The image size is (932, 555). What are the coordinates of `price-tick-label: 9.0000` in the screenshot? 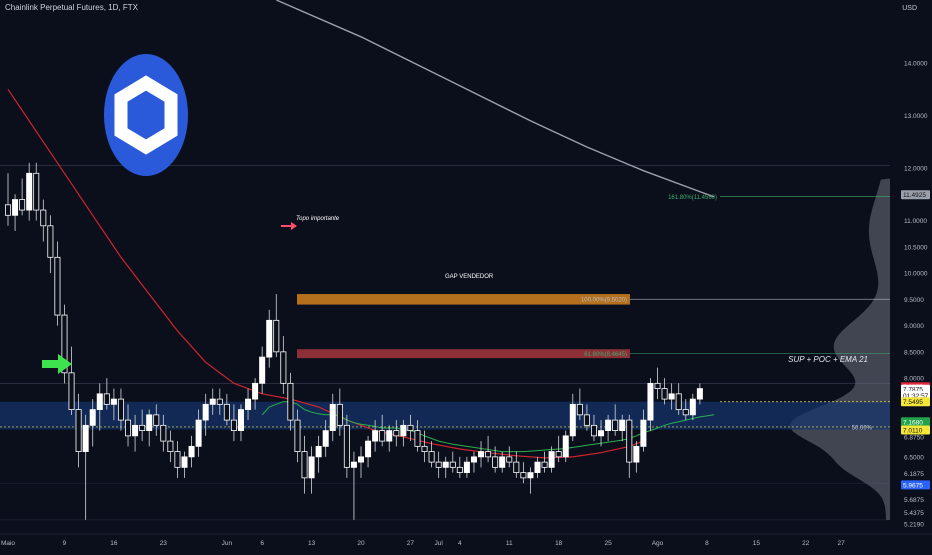 It's located at (914, 326).